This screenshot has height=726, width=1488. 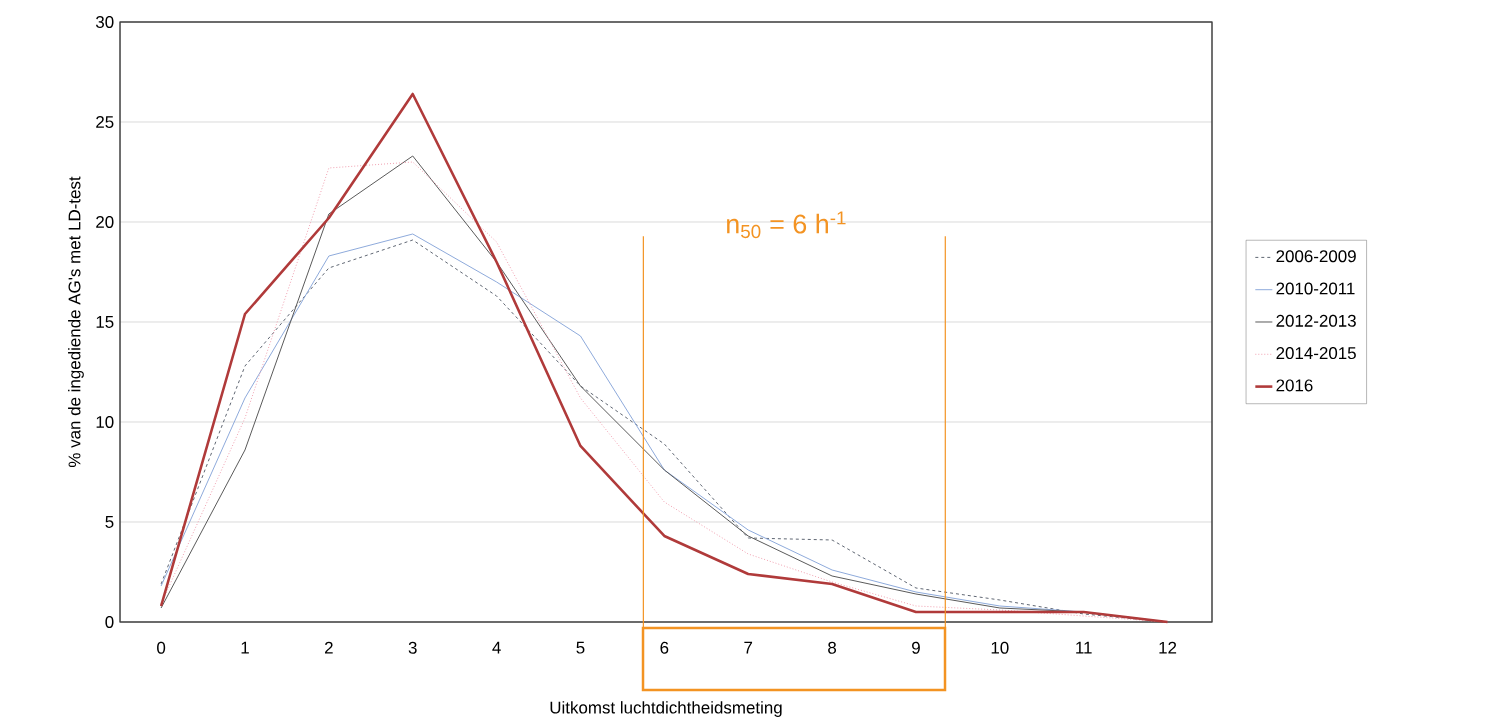 What do you see at coordinates (109, 621) in the screenshot?
I see `y-tick-label: 0` at bounding box center [109, 621].